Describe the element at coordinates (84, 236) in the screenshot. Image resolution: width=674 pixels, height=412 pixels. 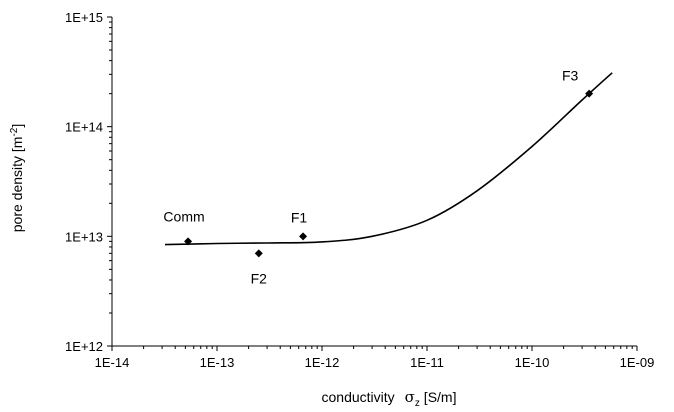
I see `y-tick-label: 1E+13` at that location.